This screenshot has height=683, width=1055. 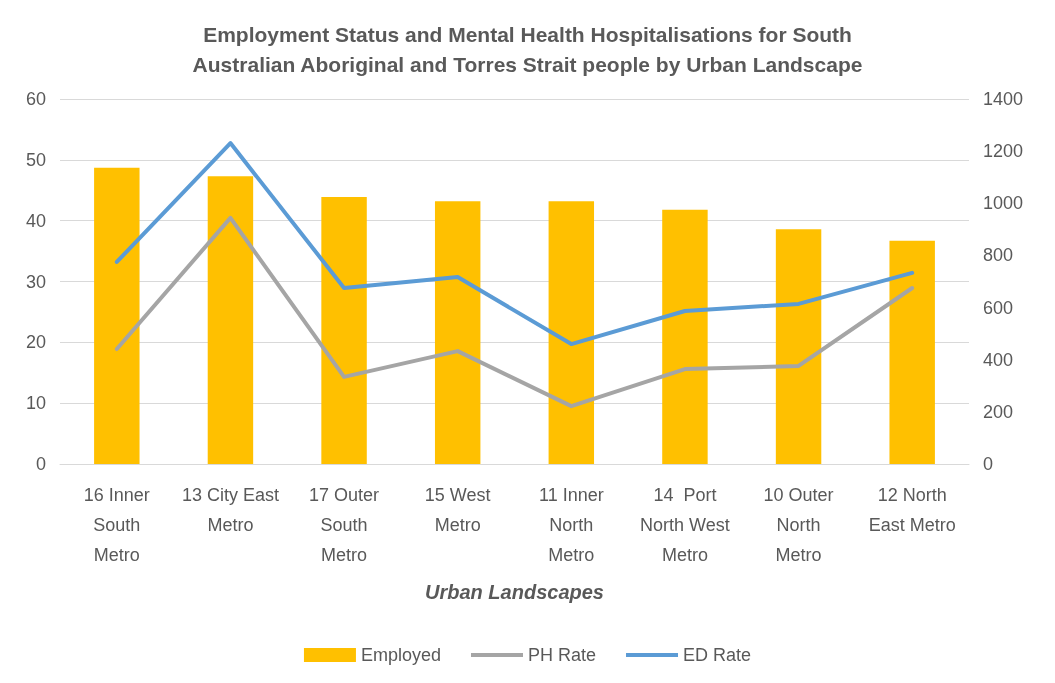 I want to click on x-tick-label: 17 Outer South Metro, so click(x=344, y=525).